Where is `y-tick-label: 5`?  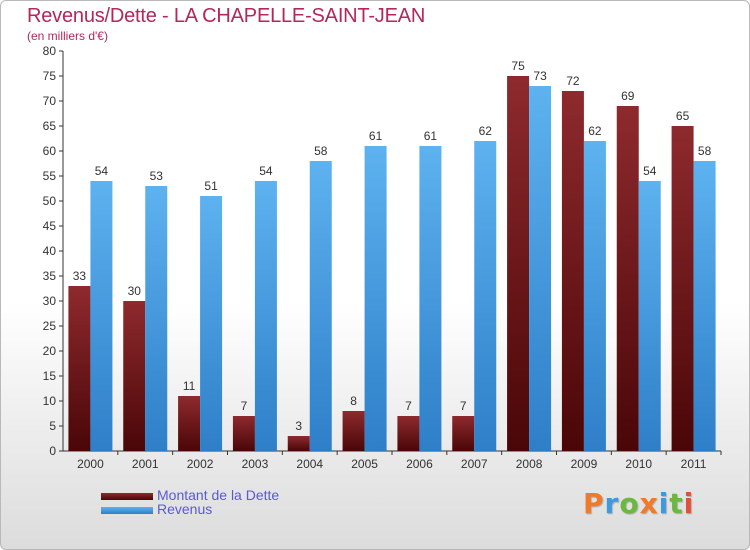
y-tick-label: 5 is located at coordinates (52, 426).